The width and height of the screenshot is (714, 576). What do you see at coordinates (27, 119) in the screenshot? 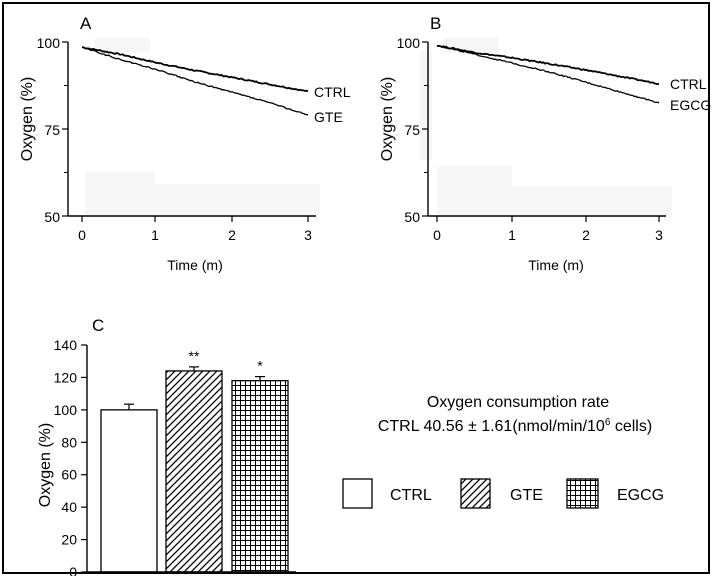
I see `panel-a-y-label: Oxygen (%)` at bounding box center [27, 119].